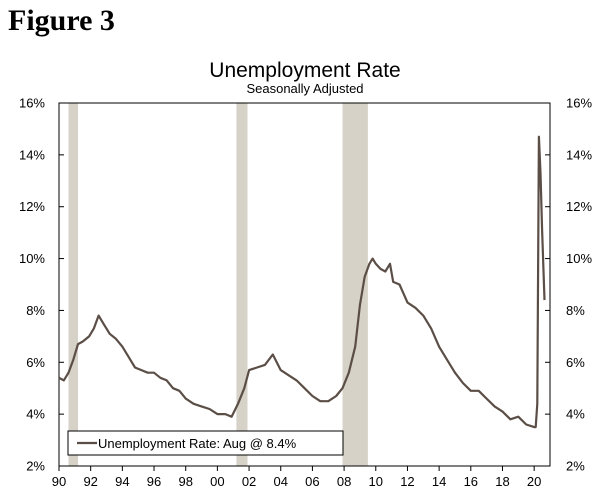 This screenshot has width=600, height=497. Describe the element at coordinates (32, 206) in the screenshot. I see `y-tick-label-left: 12%` at that location.